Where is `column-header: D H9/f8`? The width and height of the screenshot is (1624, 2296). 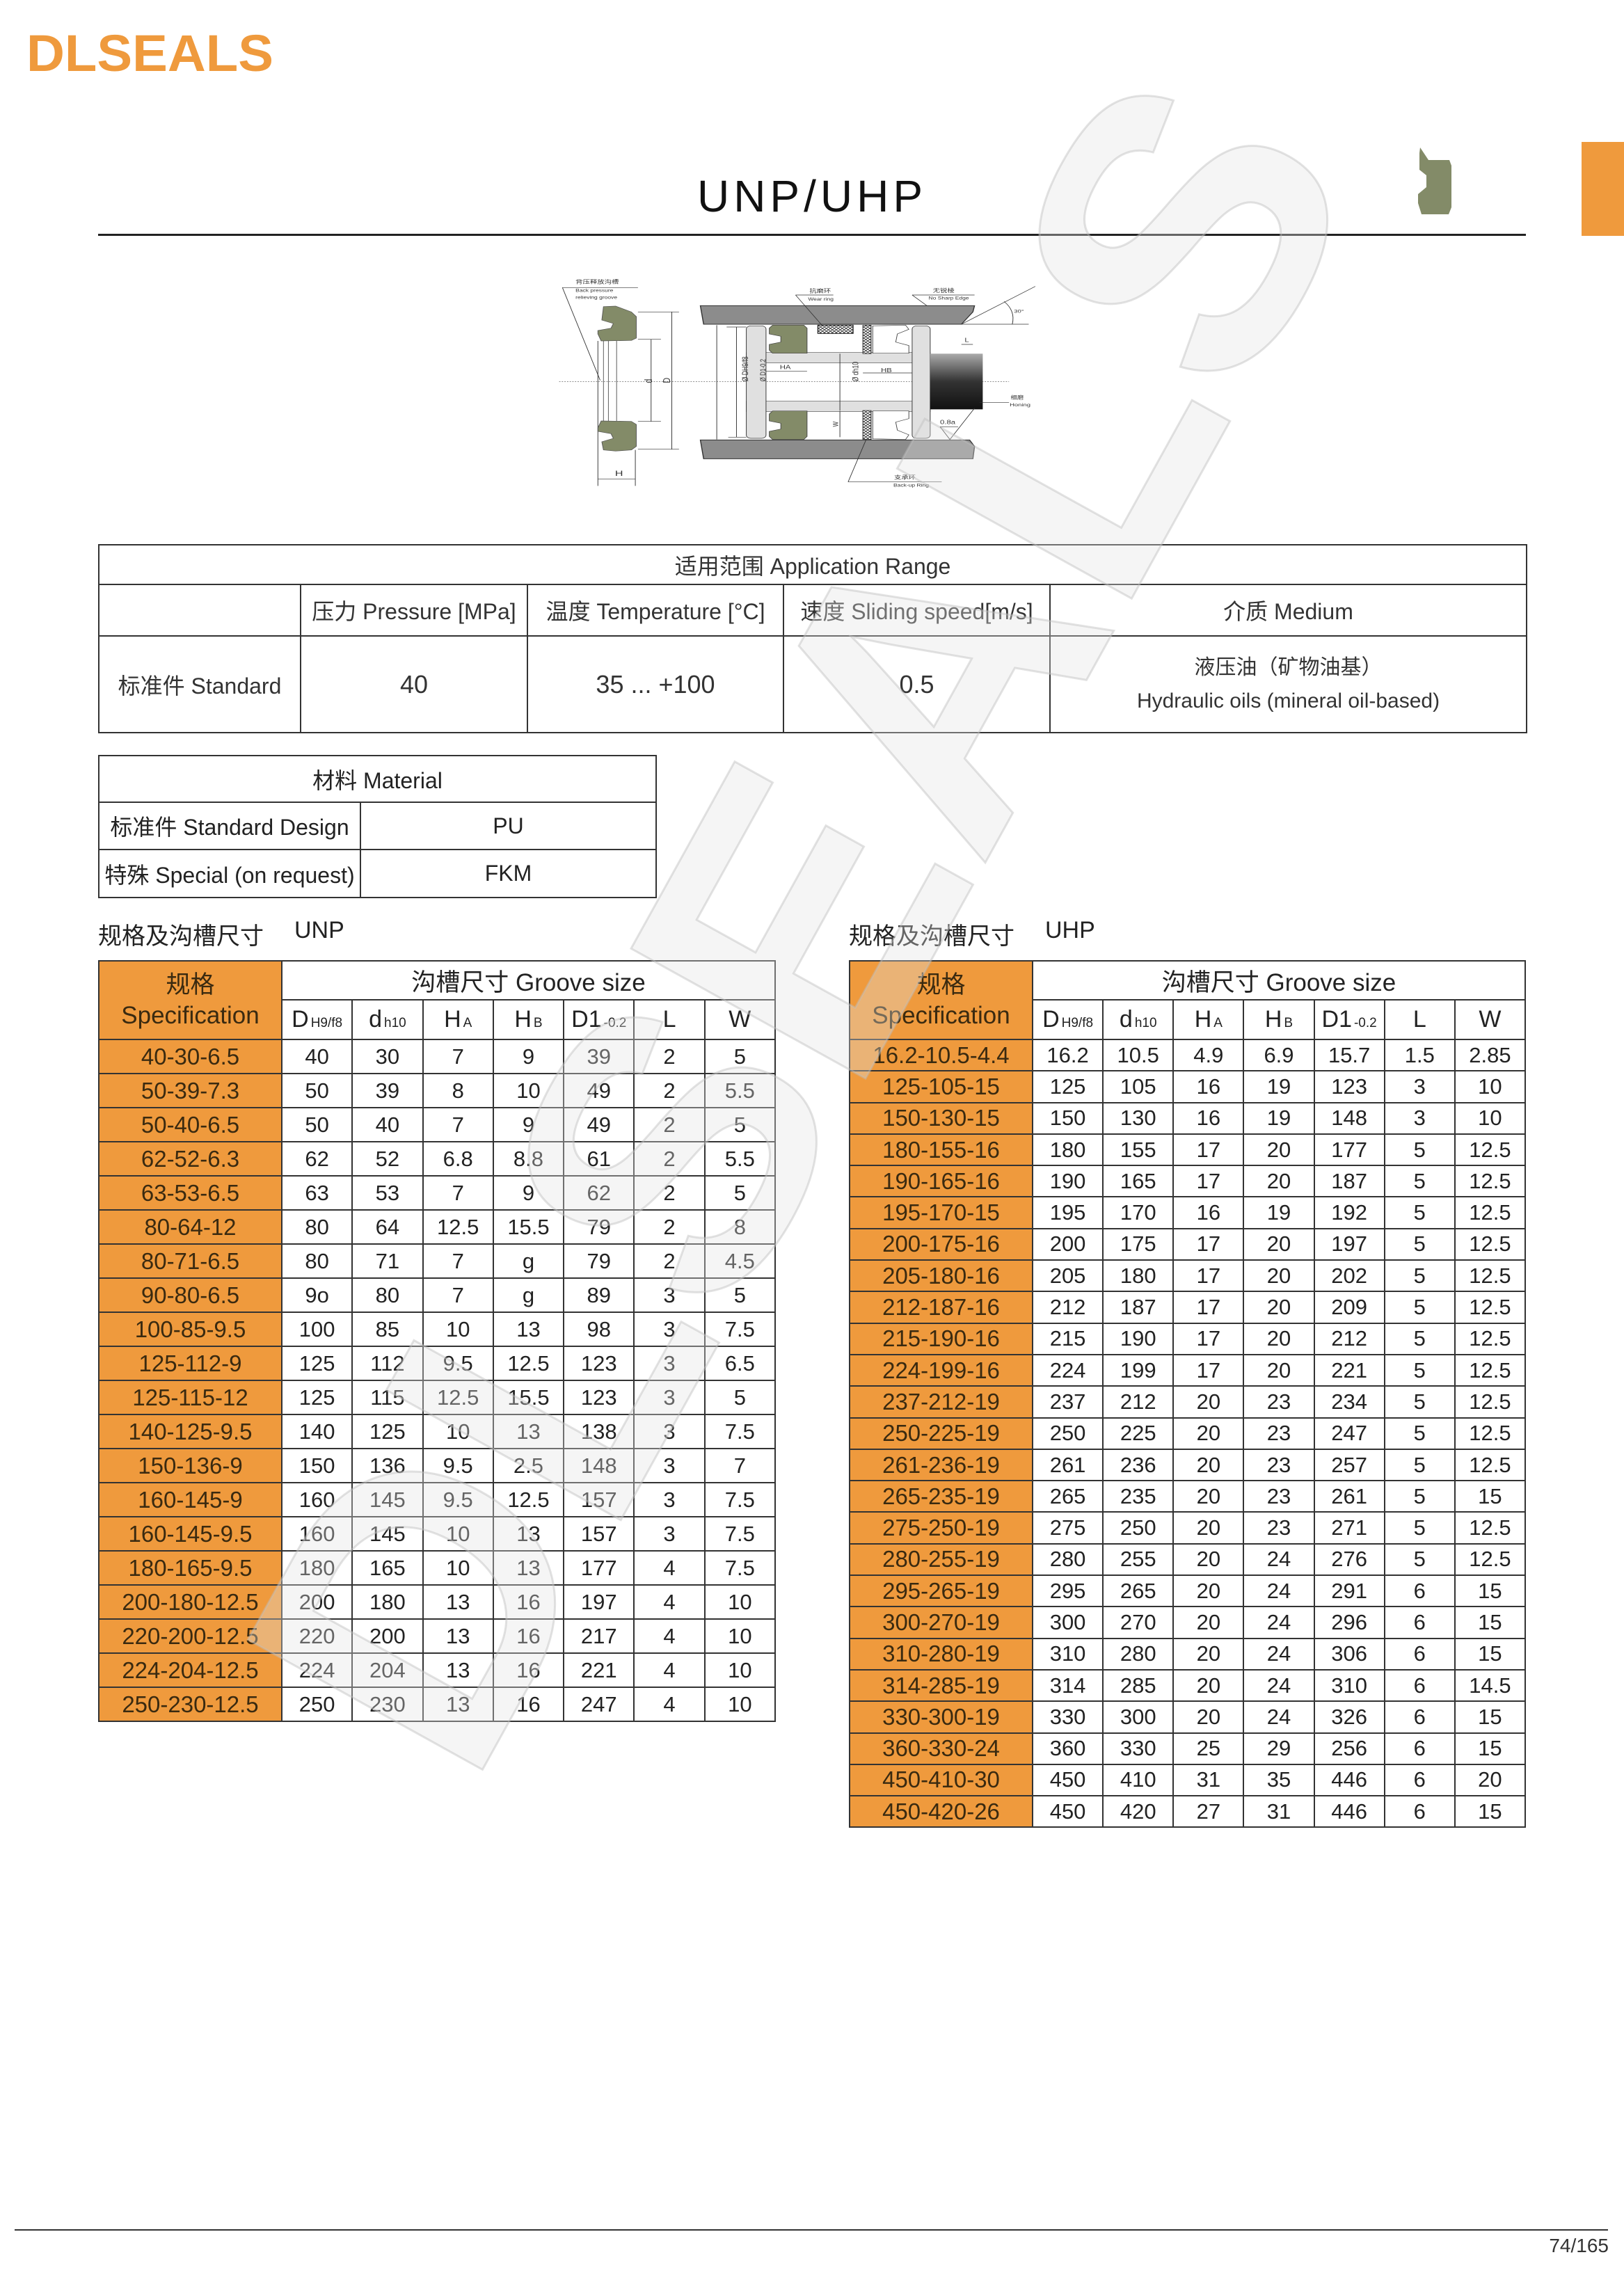 column-header: D H9/f8 is located at coordinates (316, 1020).